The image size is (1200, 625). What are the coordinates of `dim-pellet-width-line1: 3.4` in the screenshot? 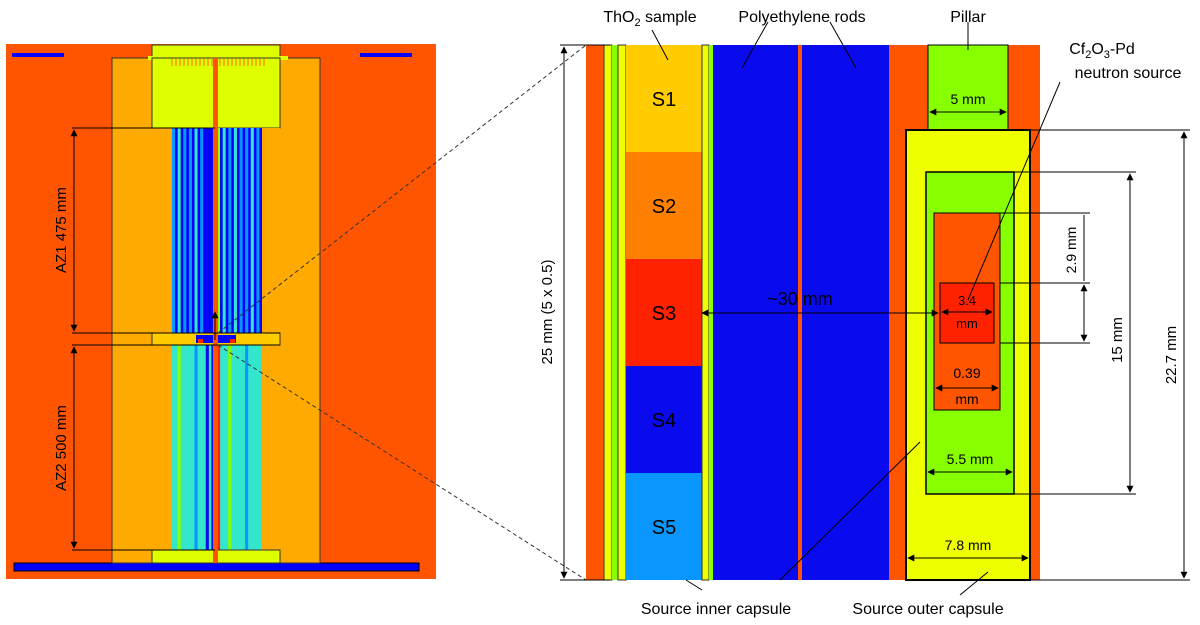 It's located at (967, 300).